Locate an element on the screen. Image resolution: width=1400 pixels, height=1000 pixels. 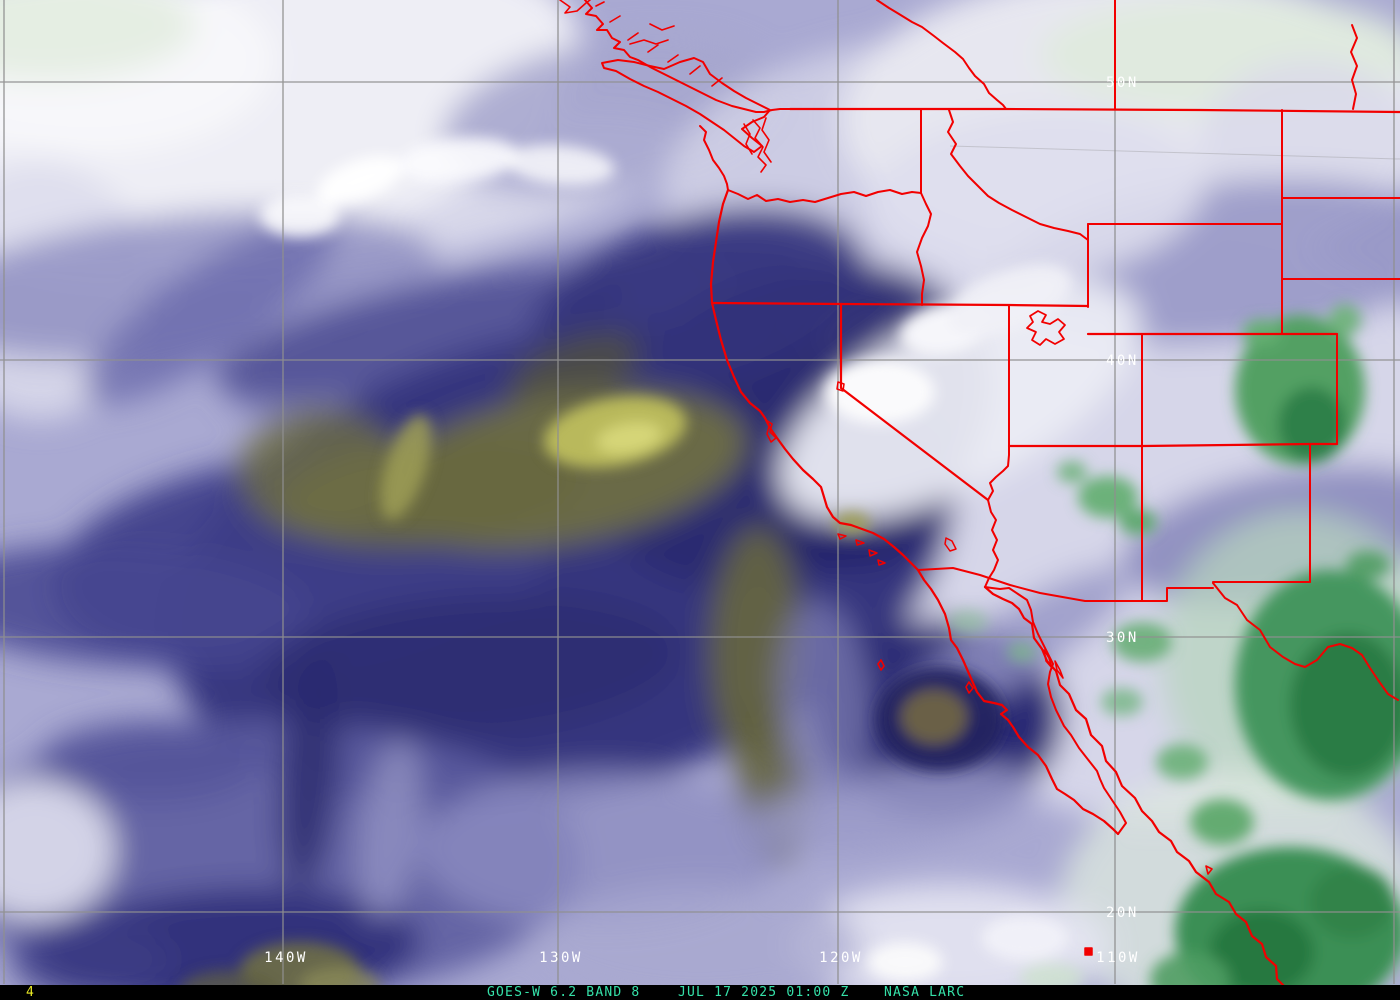
coast-baja-west is located at coordinates (1018, 702).